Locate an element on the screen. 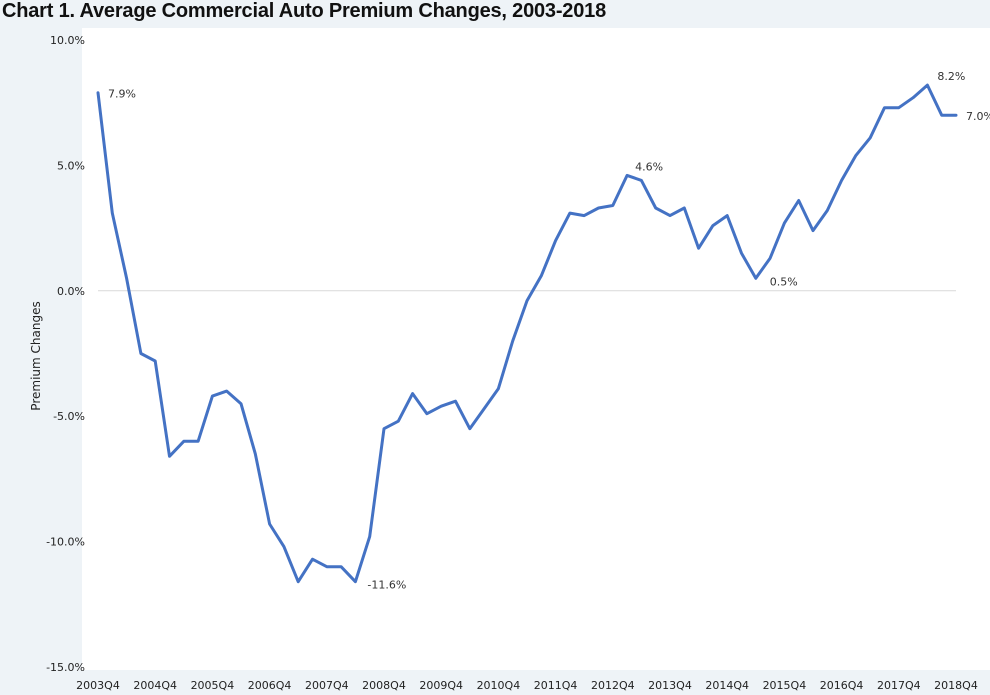 The height and width of the screenshot is (695, 990). x-tick-label: 2011Q4 is located at coordinates (556, 685).